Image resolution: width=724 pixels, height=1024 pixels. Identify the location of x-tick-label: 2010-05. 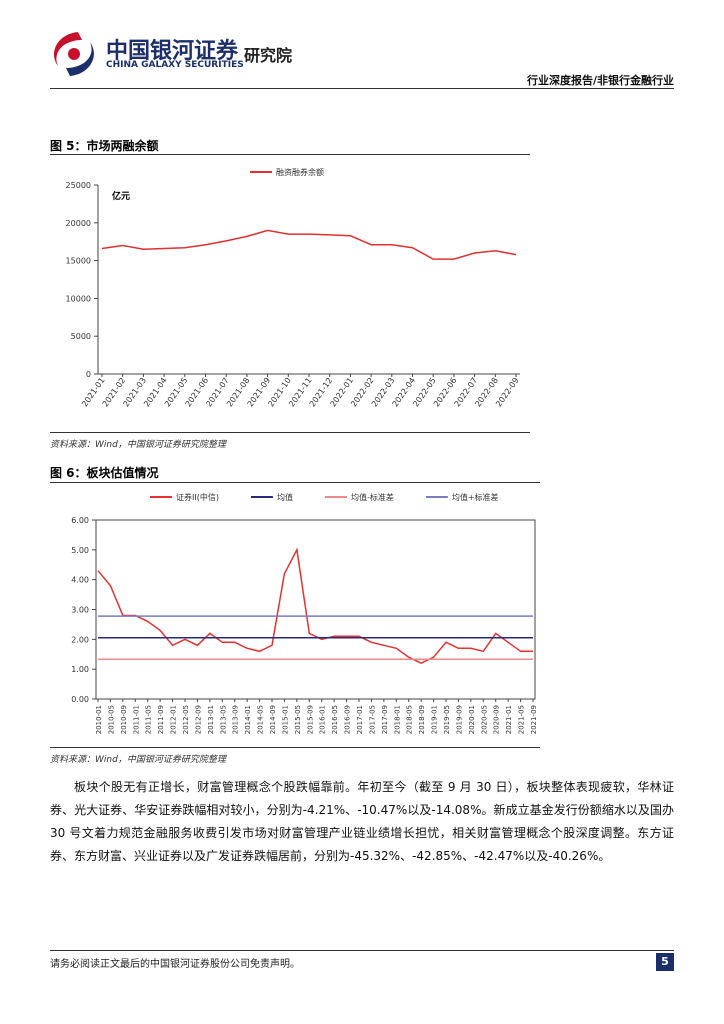
(111, 719).